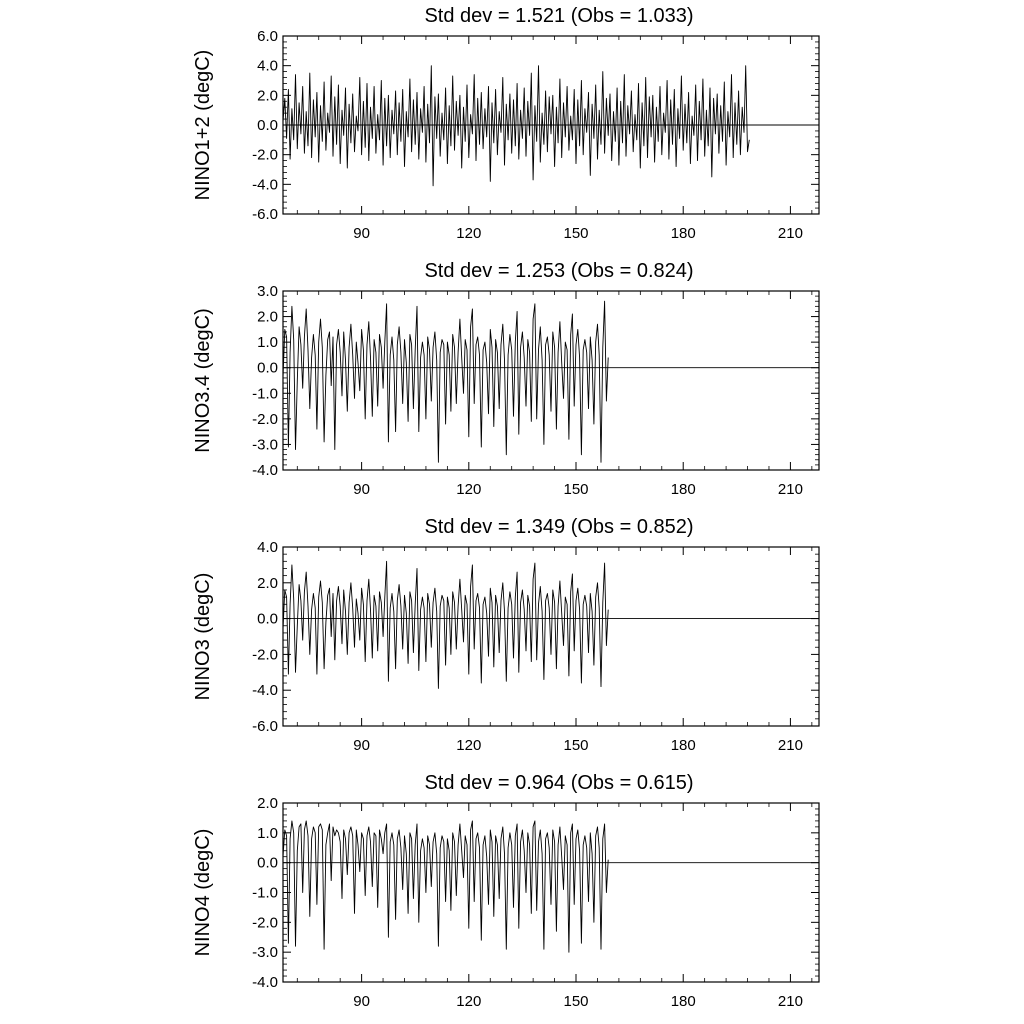 The height and width of the screenshot is (1024, 1024). I want to click on y-axis-label: NINO1+2 (degC), so click(203, 125).